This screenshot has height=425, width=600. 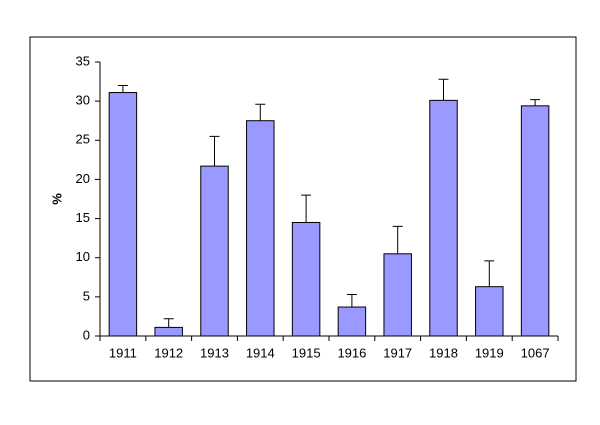 What do you see at coordinates (83, 60) in the screenshot?
I see `y-tick-label: 35` at bounding box center [83, 60].